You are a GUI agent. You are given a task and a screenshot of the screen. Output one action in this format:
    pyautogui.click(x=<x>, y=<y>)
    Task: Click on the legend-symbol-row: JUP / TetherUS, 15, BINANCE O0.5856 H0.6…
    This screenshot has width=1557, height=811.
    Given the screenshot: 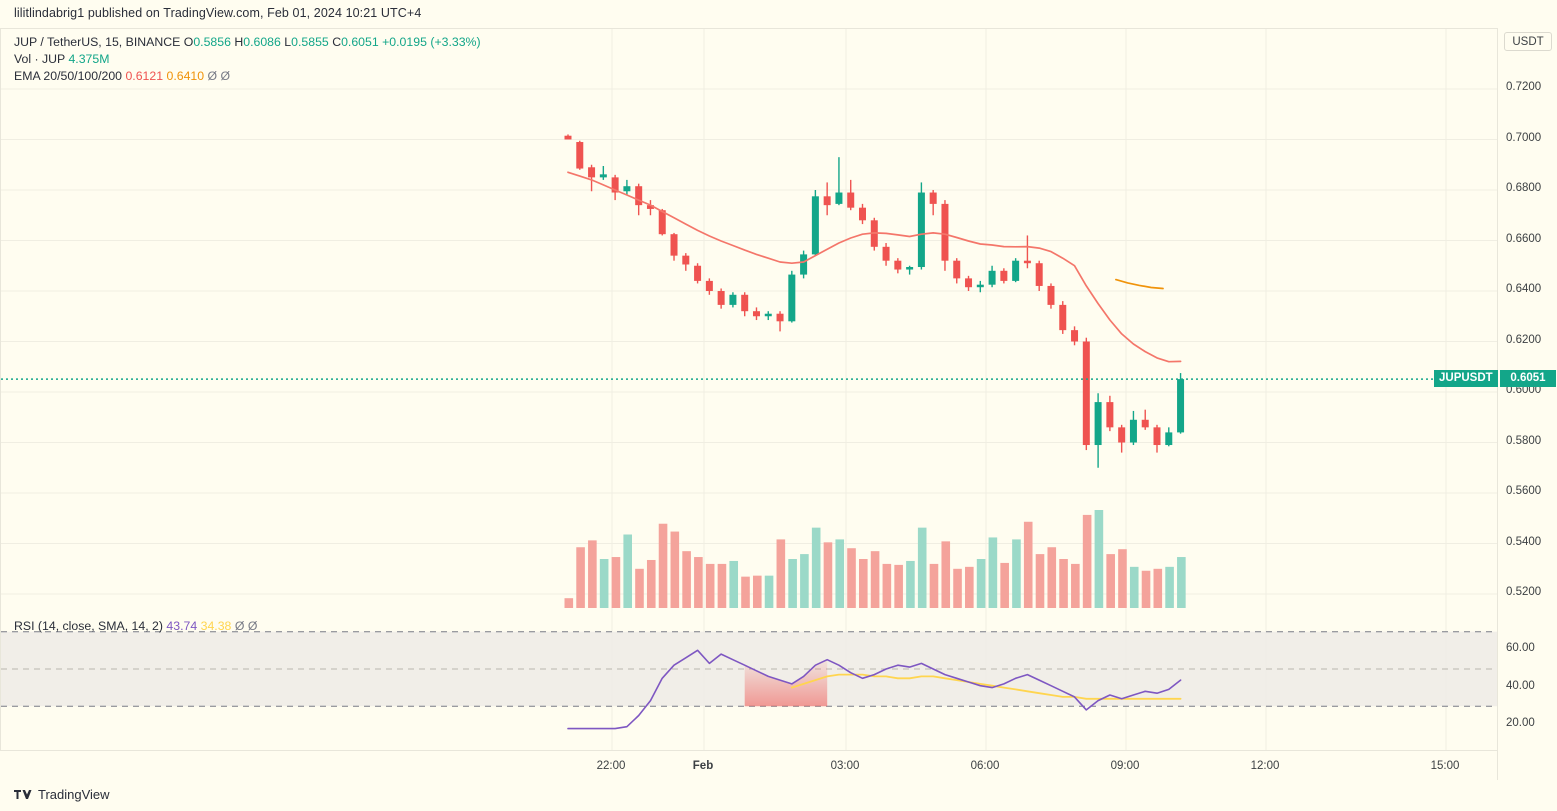 What is the action you would take?
    pyautogui.click(x=247, y=42)
    